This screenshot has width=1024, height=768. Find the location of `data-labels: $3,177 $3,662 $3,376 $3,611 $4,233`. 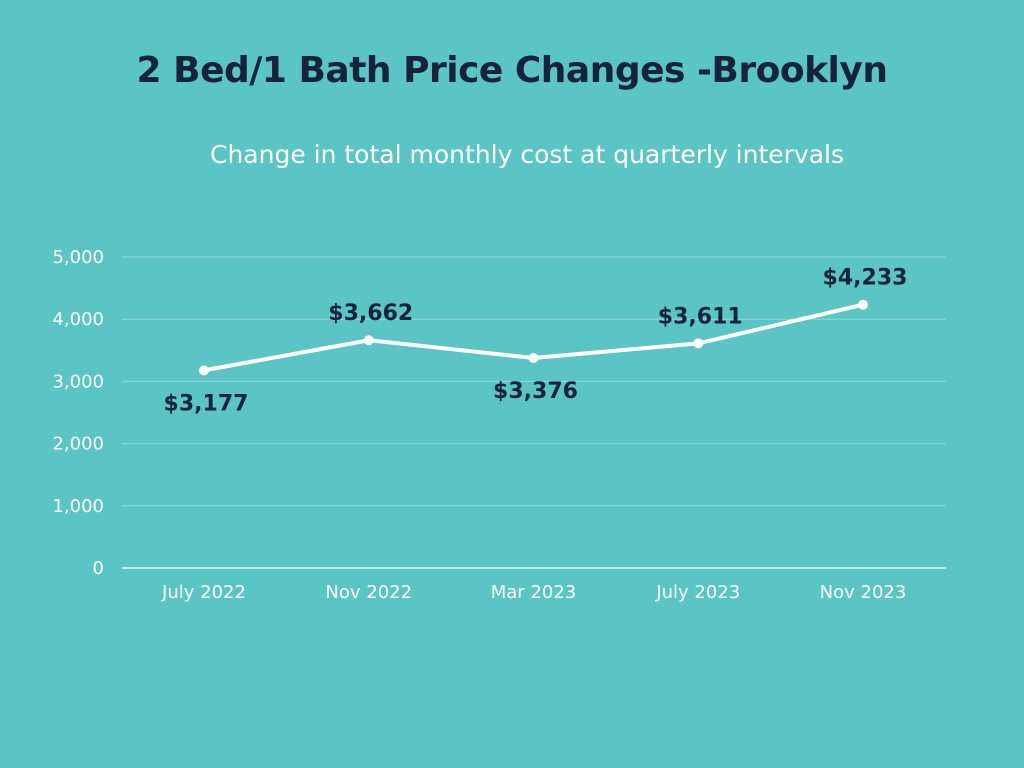

data-labels: $3,177 $3,662 $3,376 $3,611 $4,233 is located at coordinates (536, 341).